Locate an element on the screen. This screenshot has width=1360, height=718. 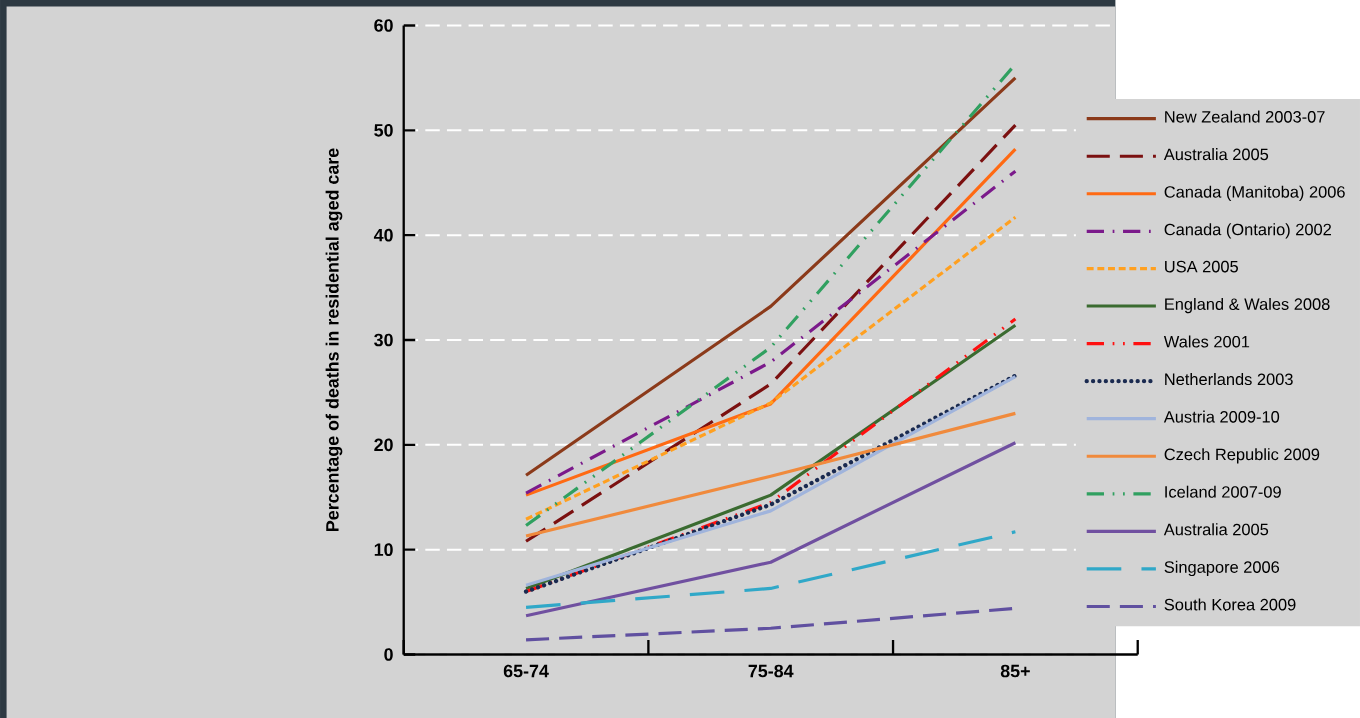
legend-label: New Zealand 2003-07 is located at coordinates (1245, 116).